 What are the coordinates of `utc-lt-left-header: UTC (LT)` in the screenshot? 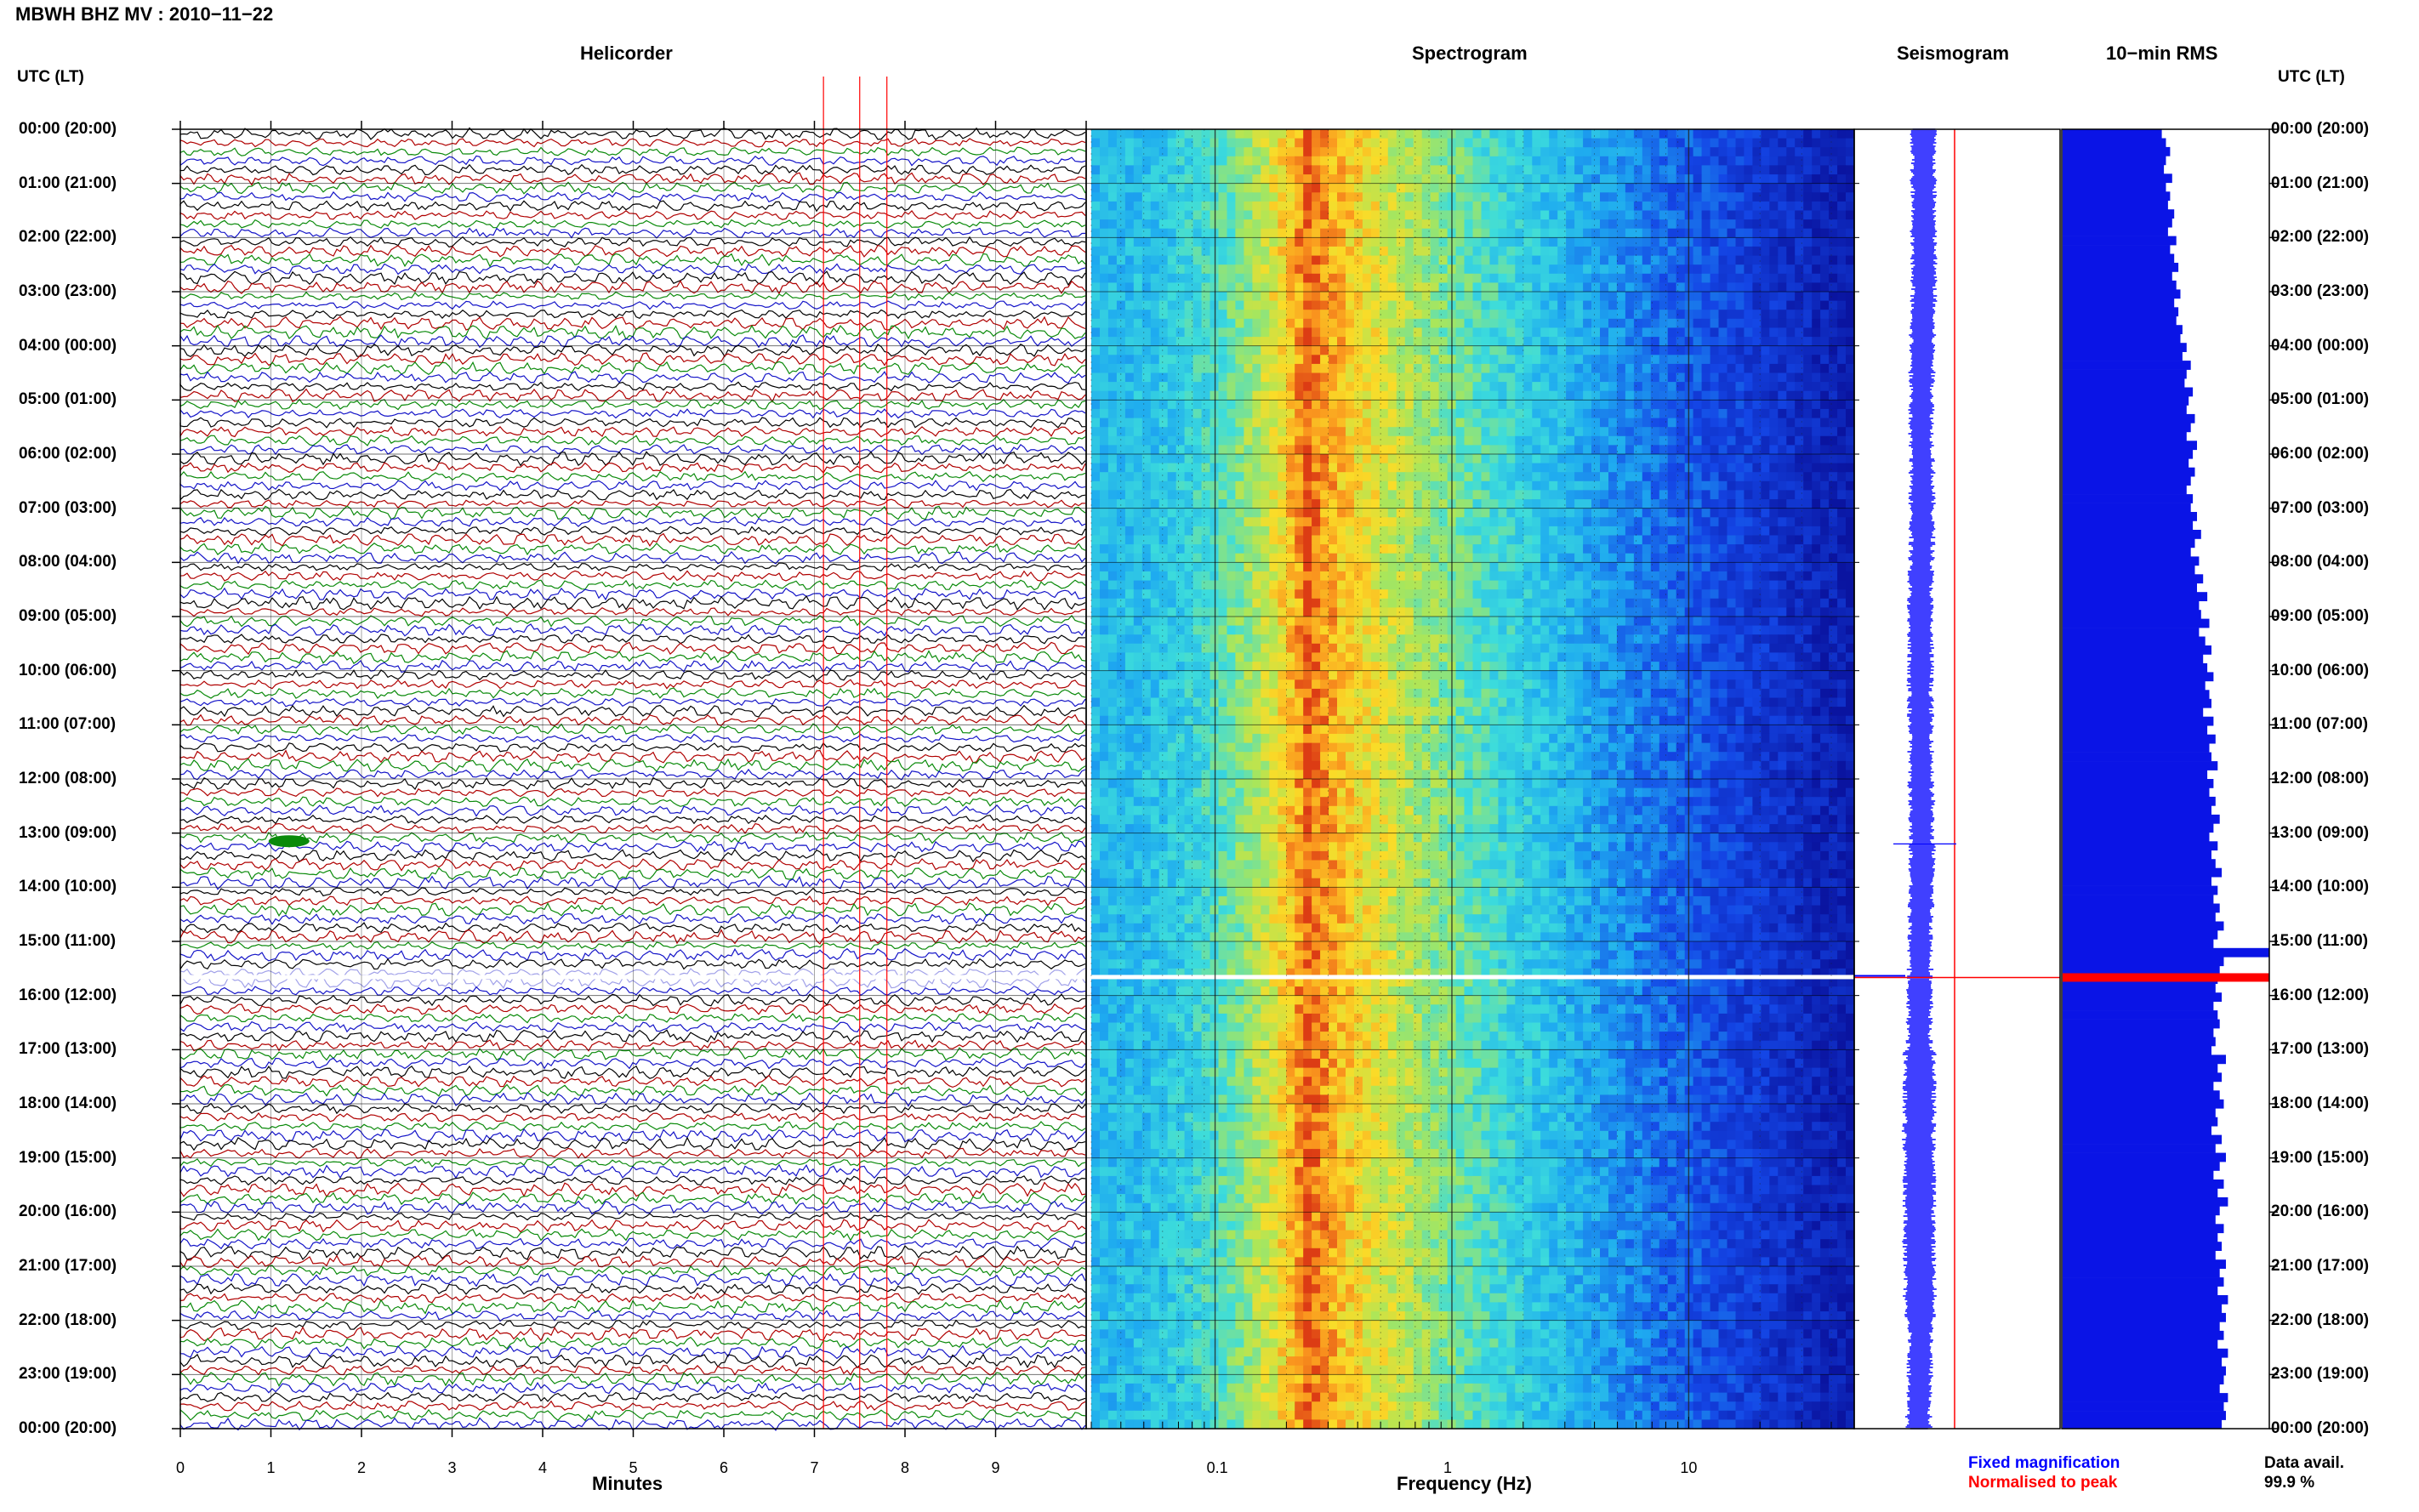 It's located at (50, 77).